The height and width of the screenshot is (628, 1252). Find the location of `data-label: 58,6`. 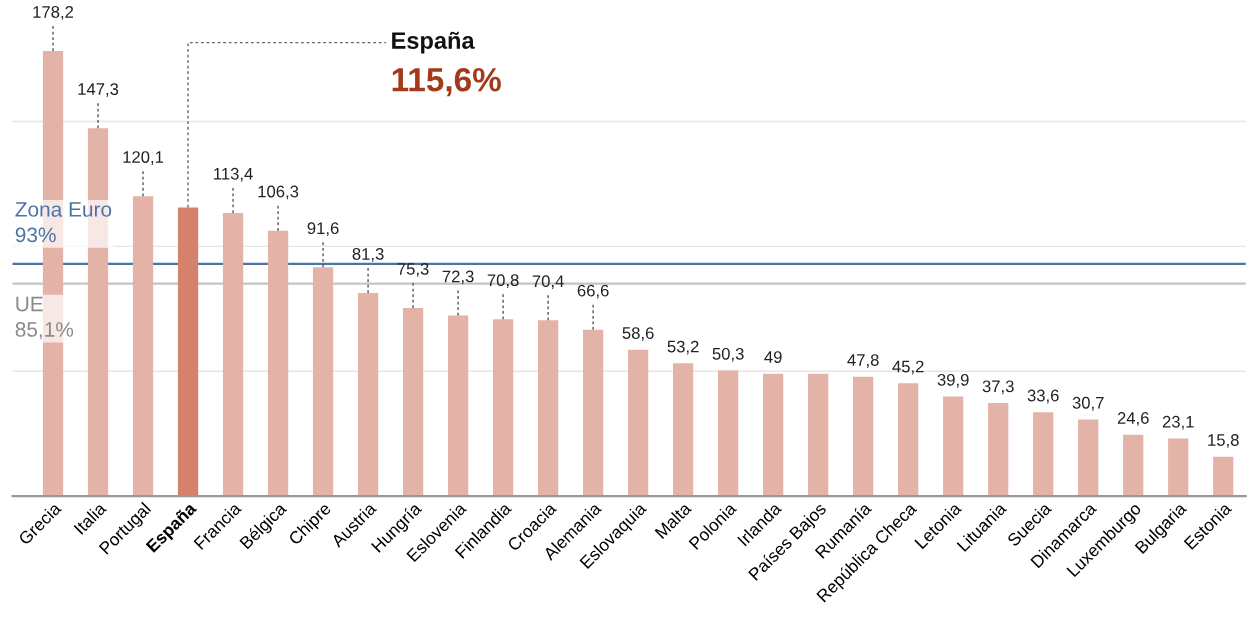

data-label: 58,6 is located at coordinates (638, 334).